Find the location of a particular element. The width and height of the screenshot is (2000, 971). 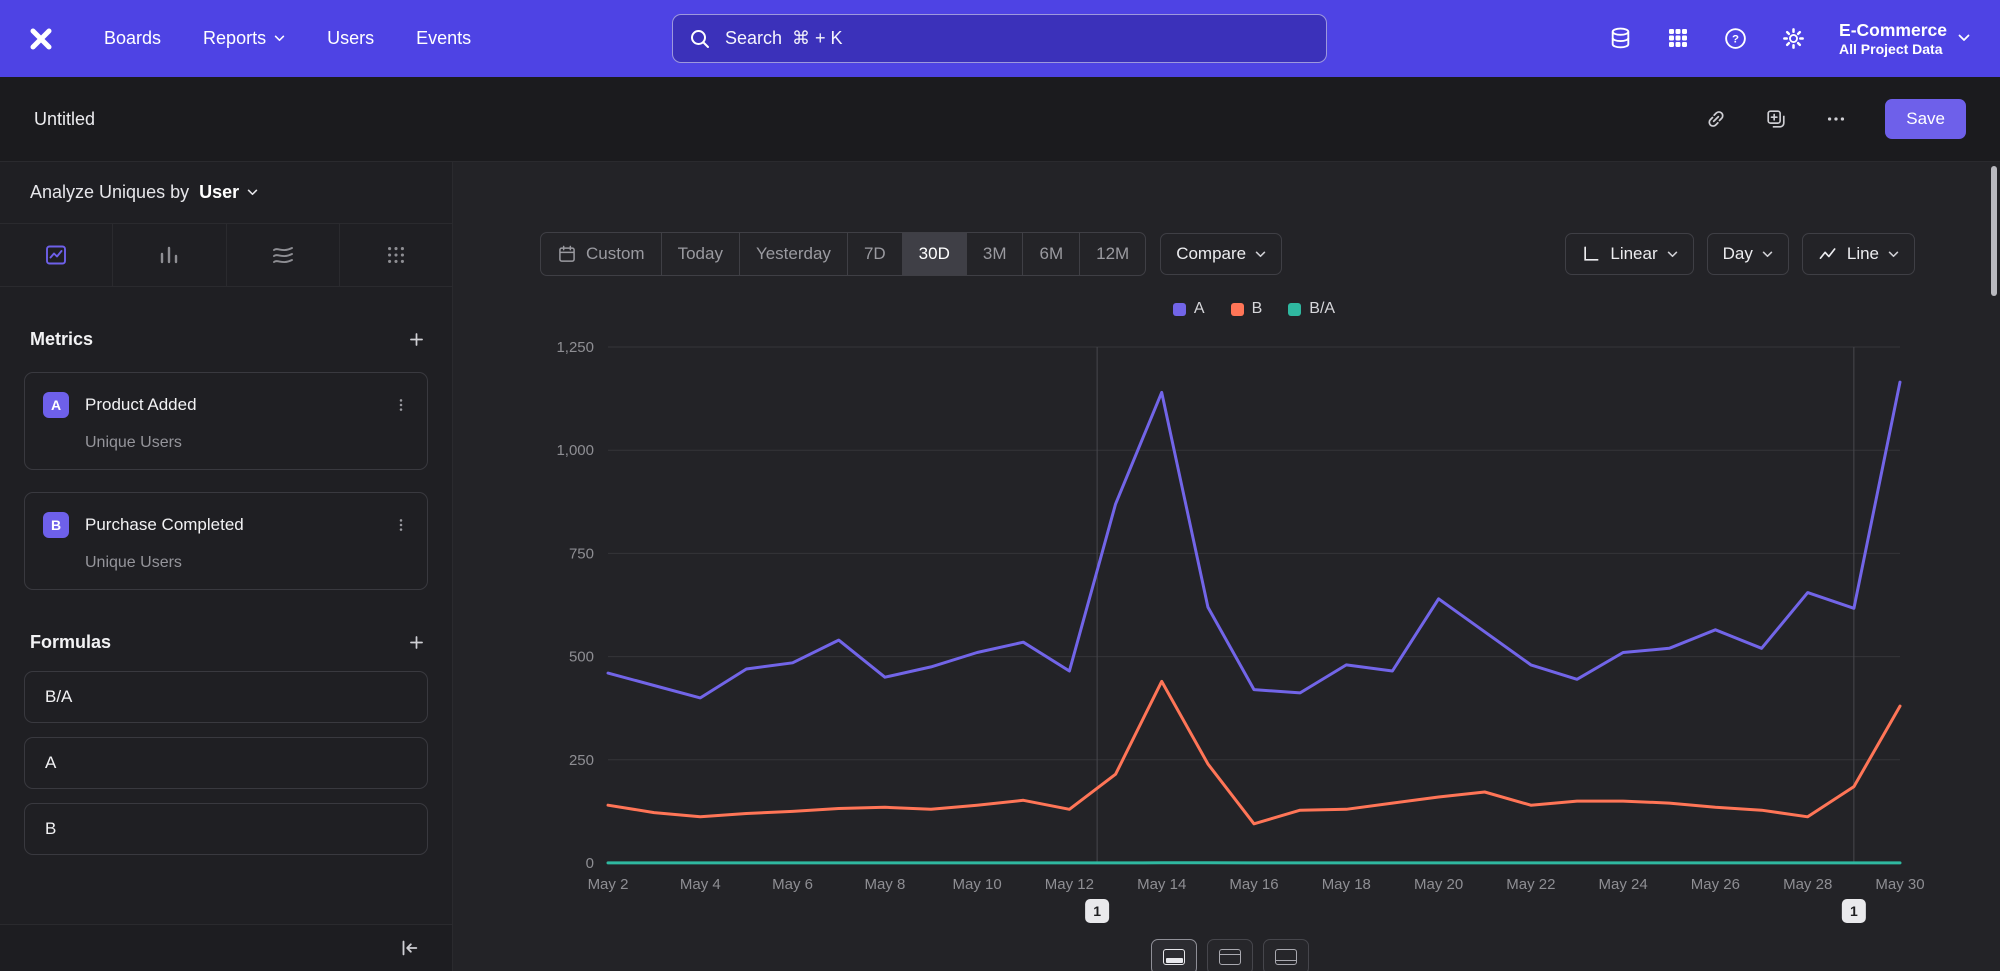

legend-label: B is located at coordinates (1257, 308).